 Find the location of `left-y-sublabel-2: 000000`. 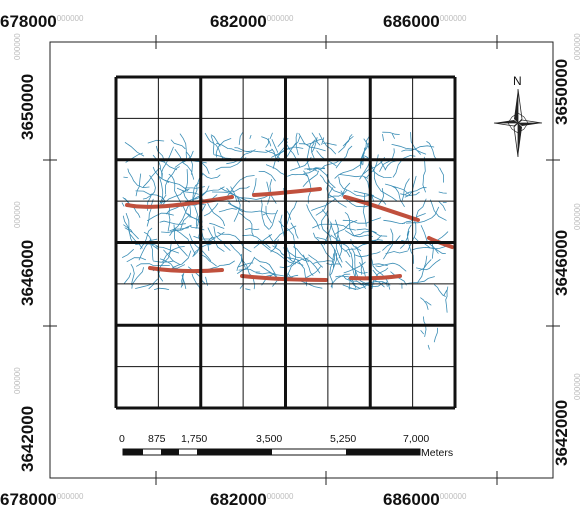

left-y-sublabel-2: 000000 is located at coordinates (17, 380).